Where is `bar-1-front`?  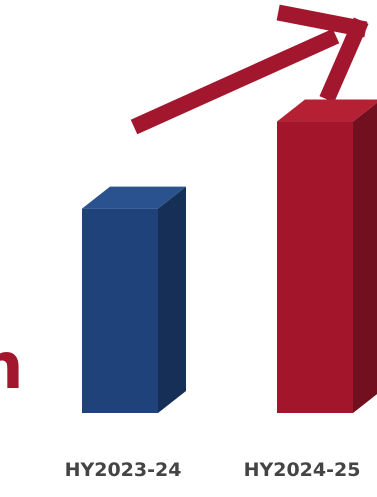 bar-1-front is located at coordinates (120, 310).